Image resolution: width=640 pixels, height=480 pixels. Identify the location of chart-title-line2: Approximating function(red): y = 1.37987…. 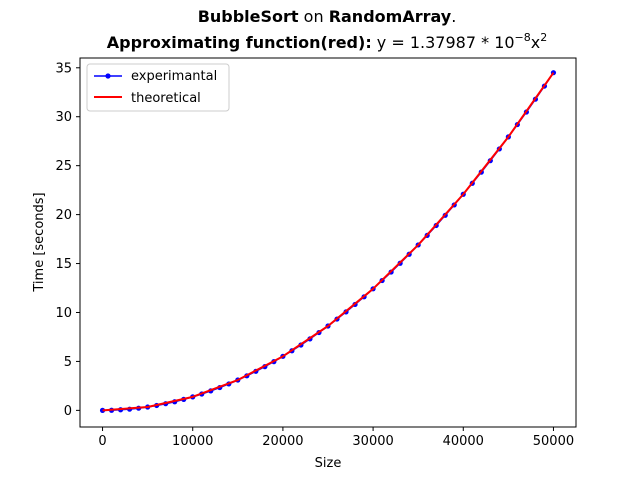
(327, 41).